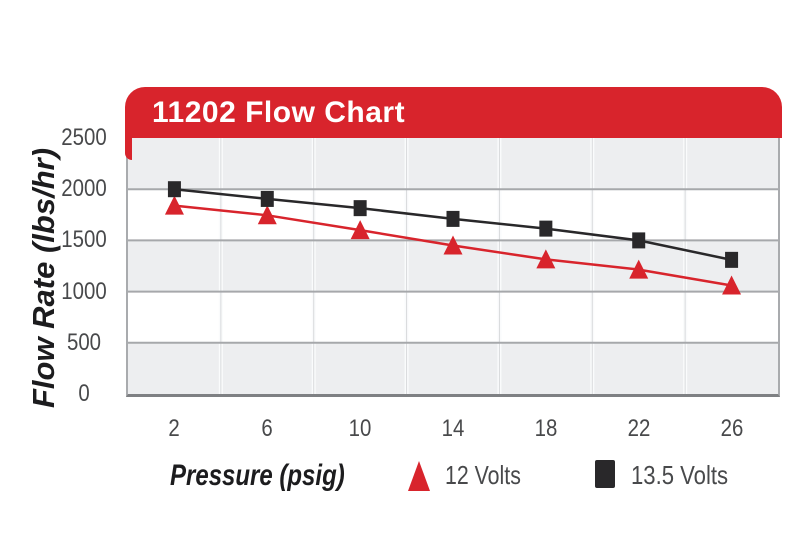 The width and height of the screenshot is (800, 554). I want to click on header-corner-accent, so click(128, 148).